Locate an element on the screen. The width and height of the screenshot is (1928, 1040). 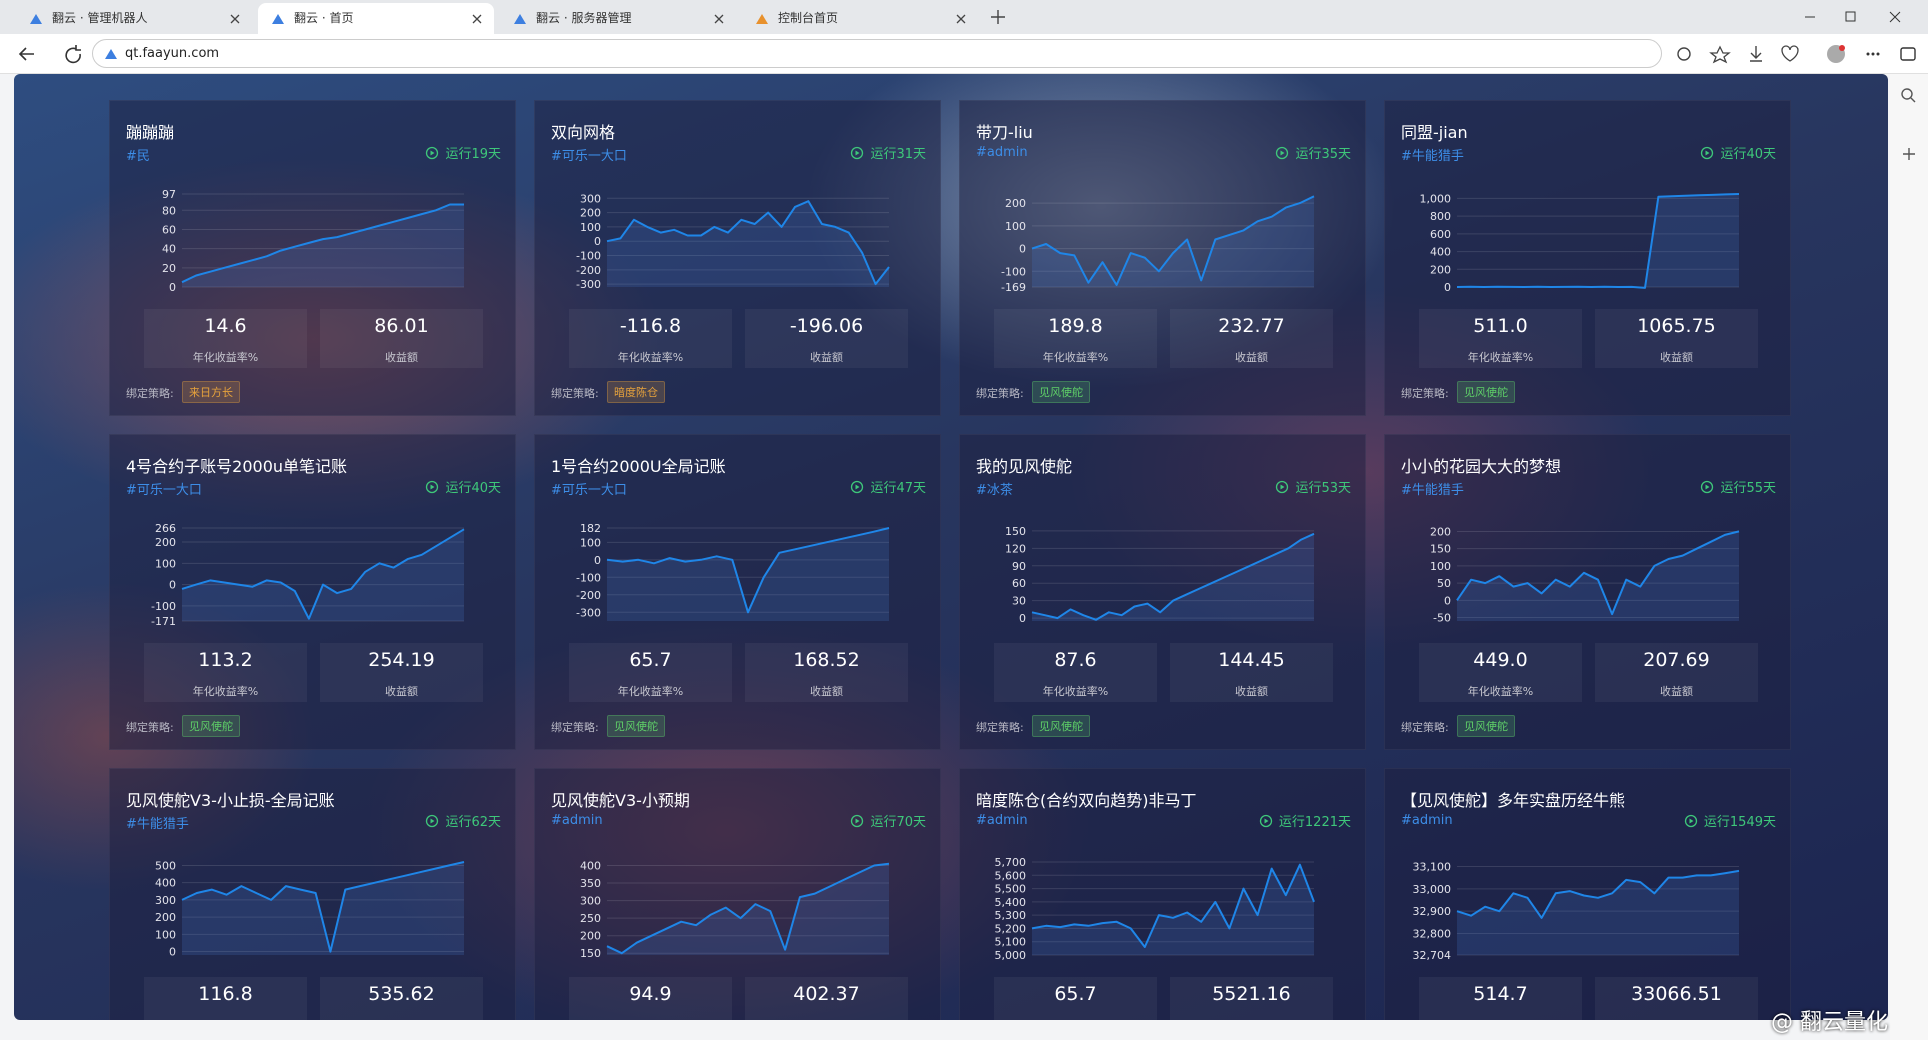
nav-buttons is located at coordinates (108, 54).